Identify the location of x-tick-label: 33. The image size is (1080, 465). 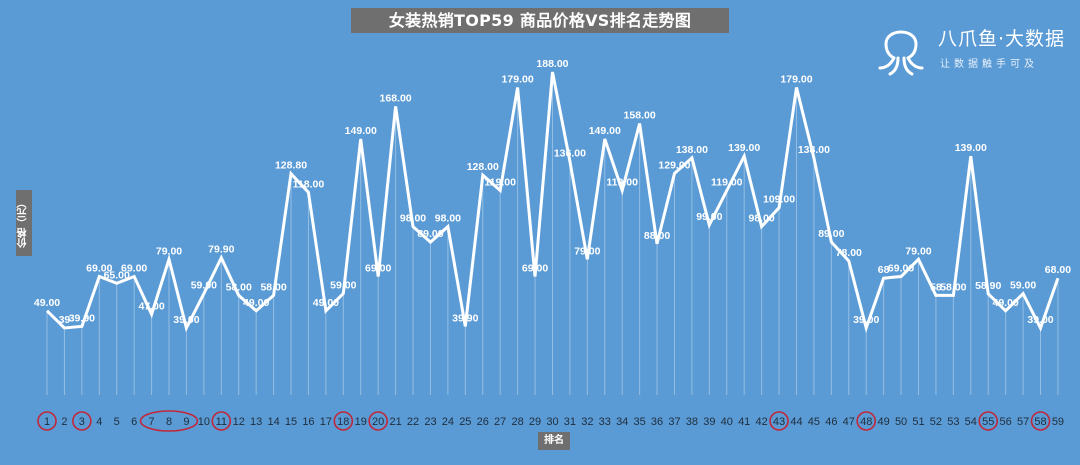
(605, 422).